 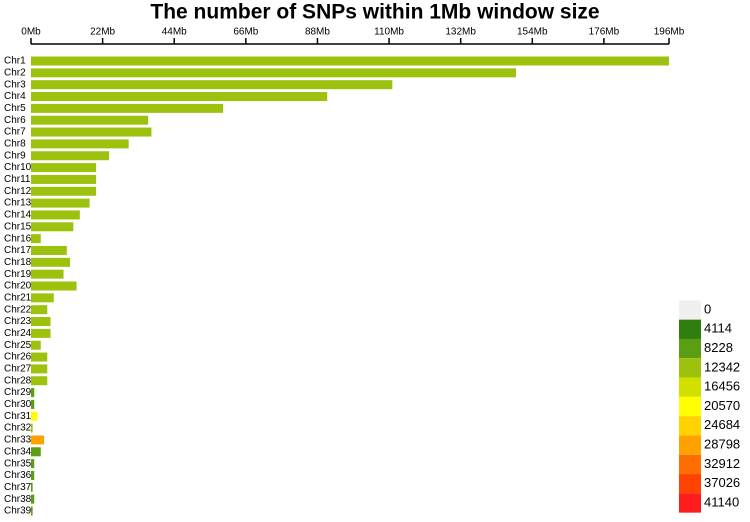 What do you see at coordinates (389, 32) in the screenshot?
I see `x-tick-label: 110Mb` at bounding box center [389, 32].